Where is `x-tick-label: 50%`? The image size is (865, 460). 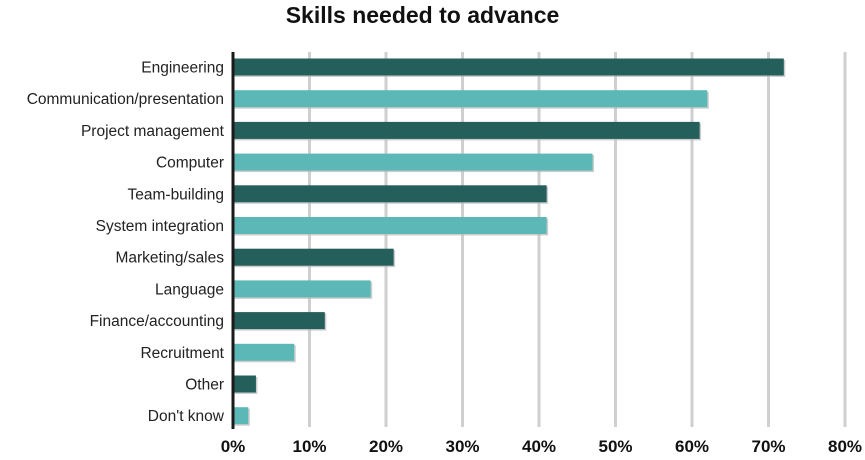 x-tick-label: 50% is located at coordinates (615, 446).